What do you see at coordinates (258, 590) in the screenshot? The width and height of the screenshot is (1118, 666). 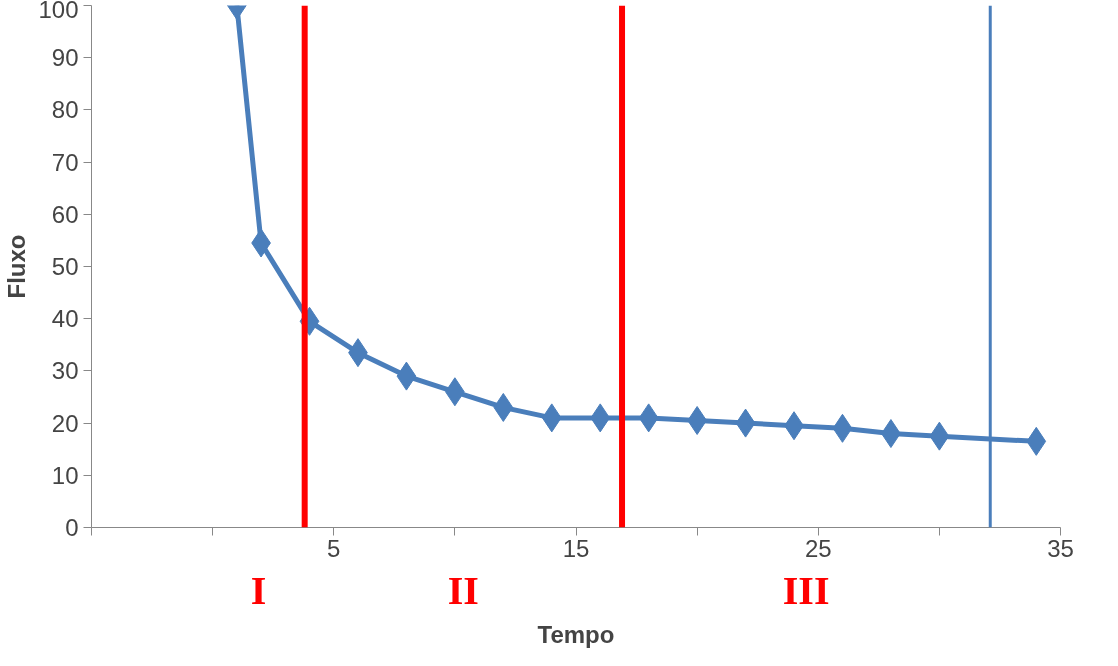 I see `text: I` at bounding box center [258, 590].